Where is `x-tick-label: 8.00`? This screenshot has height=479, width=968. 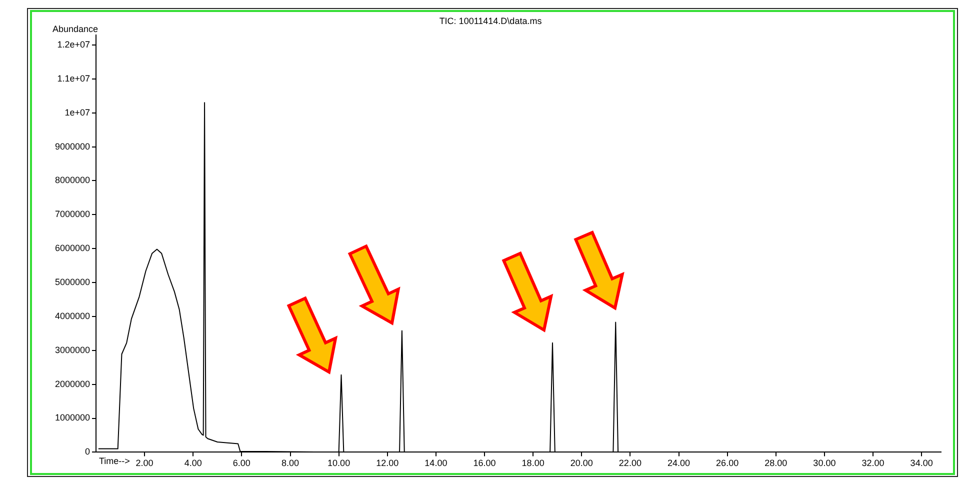 x-tick-label: 8.00 is located at coordinates (290, 463).